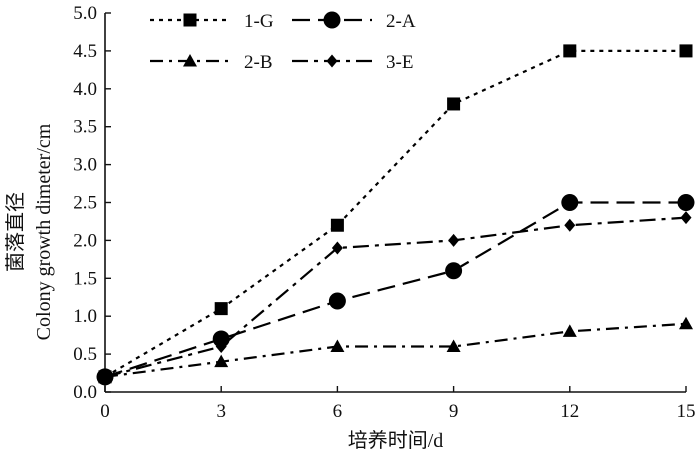  I want to click on y-tick-label: 3.0, so click(85, 165).